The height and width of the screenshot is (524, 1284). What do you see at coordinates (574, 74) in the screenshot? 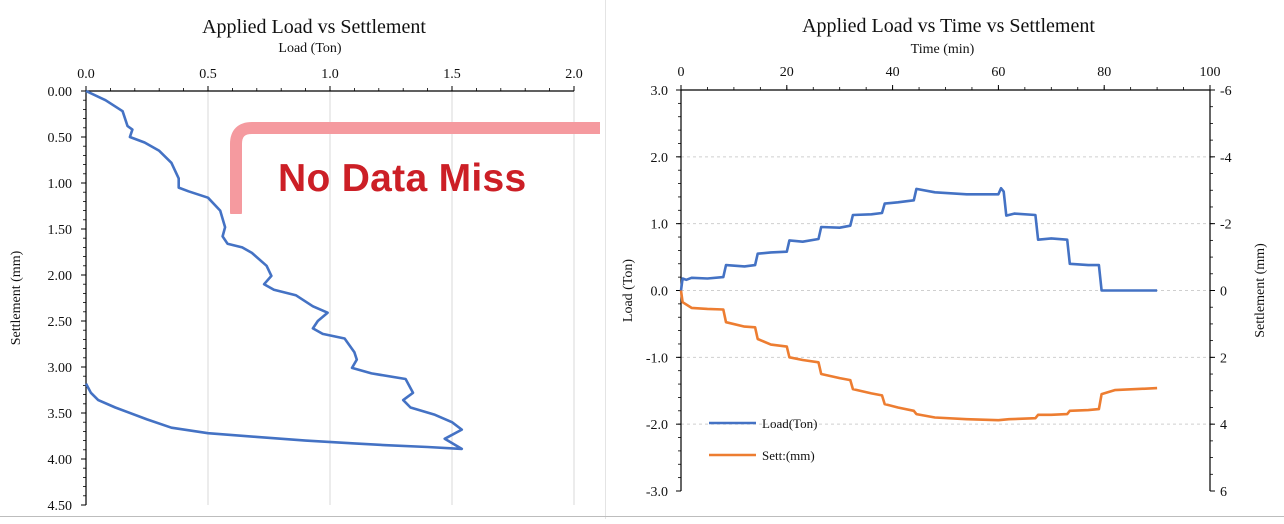
I see `x-tick-label: 2.0` at bounding box center [574, 74].